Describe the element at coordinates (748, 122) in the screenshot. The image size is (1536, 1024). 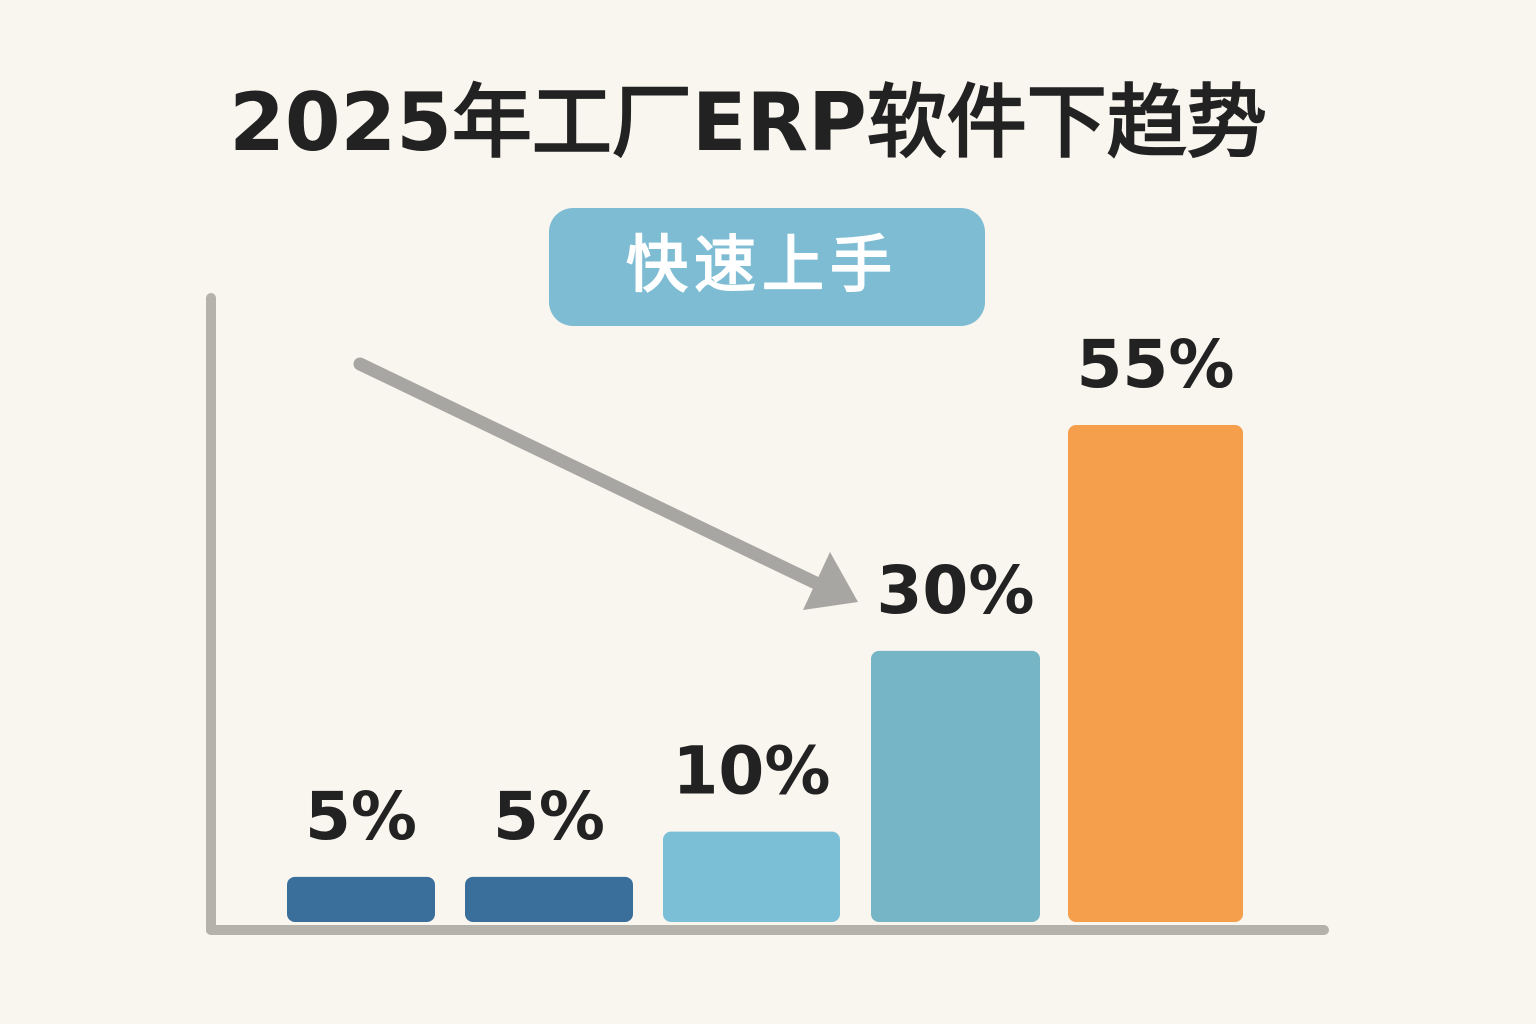
I see `chart-title: 2025年工厂ERP软件下趋势` at that location.